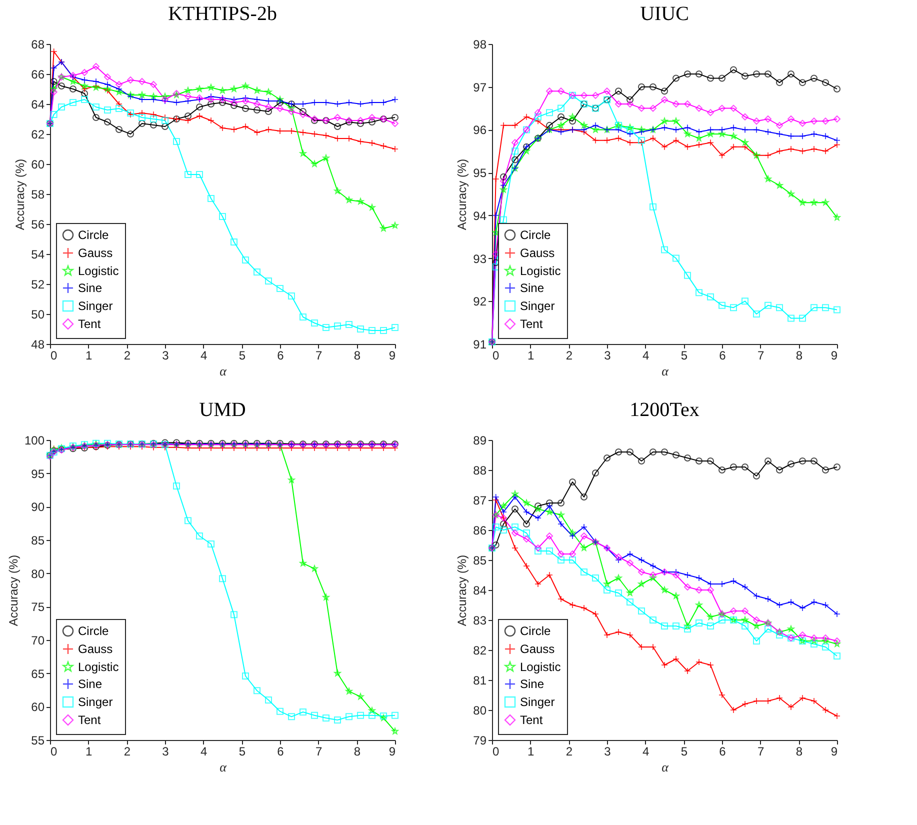 The width and height of the screenshot is (917, 825). Describe the element at coordinates (480, 741) in the screenshot. I see `y-tick-label: 79` at that location.